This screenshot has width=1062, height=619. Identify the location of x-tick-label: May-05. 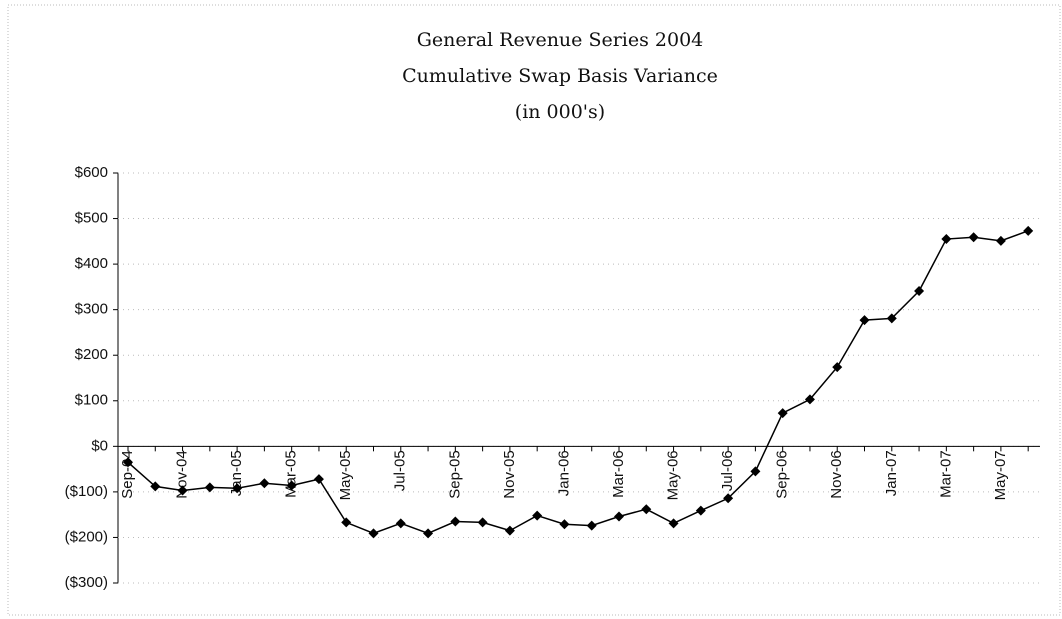
(345, 475).